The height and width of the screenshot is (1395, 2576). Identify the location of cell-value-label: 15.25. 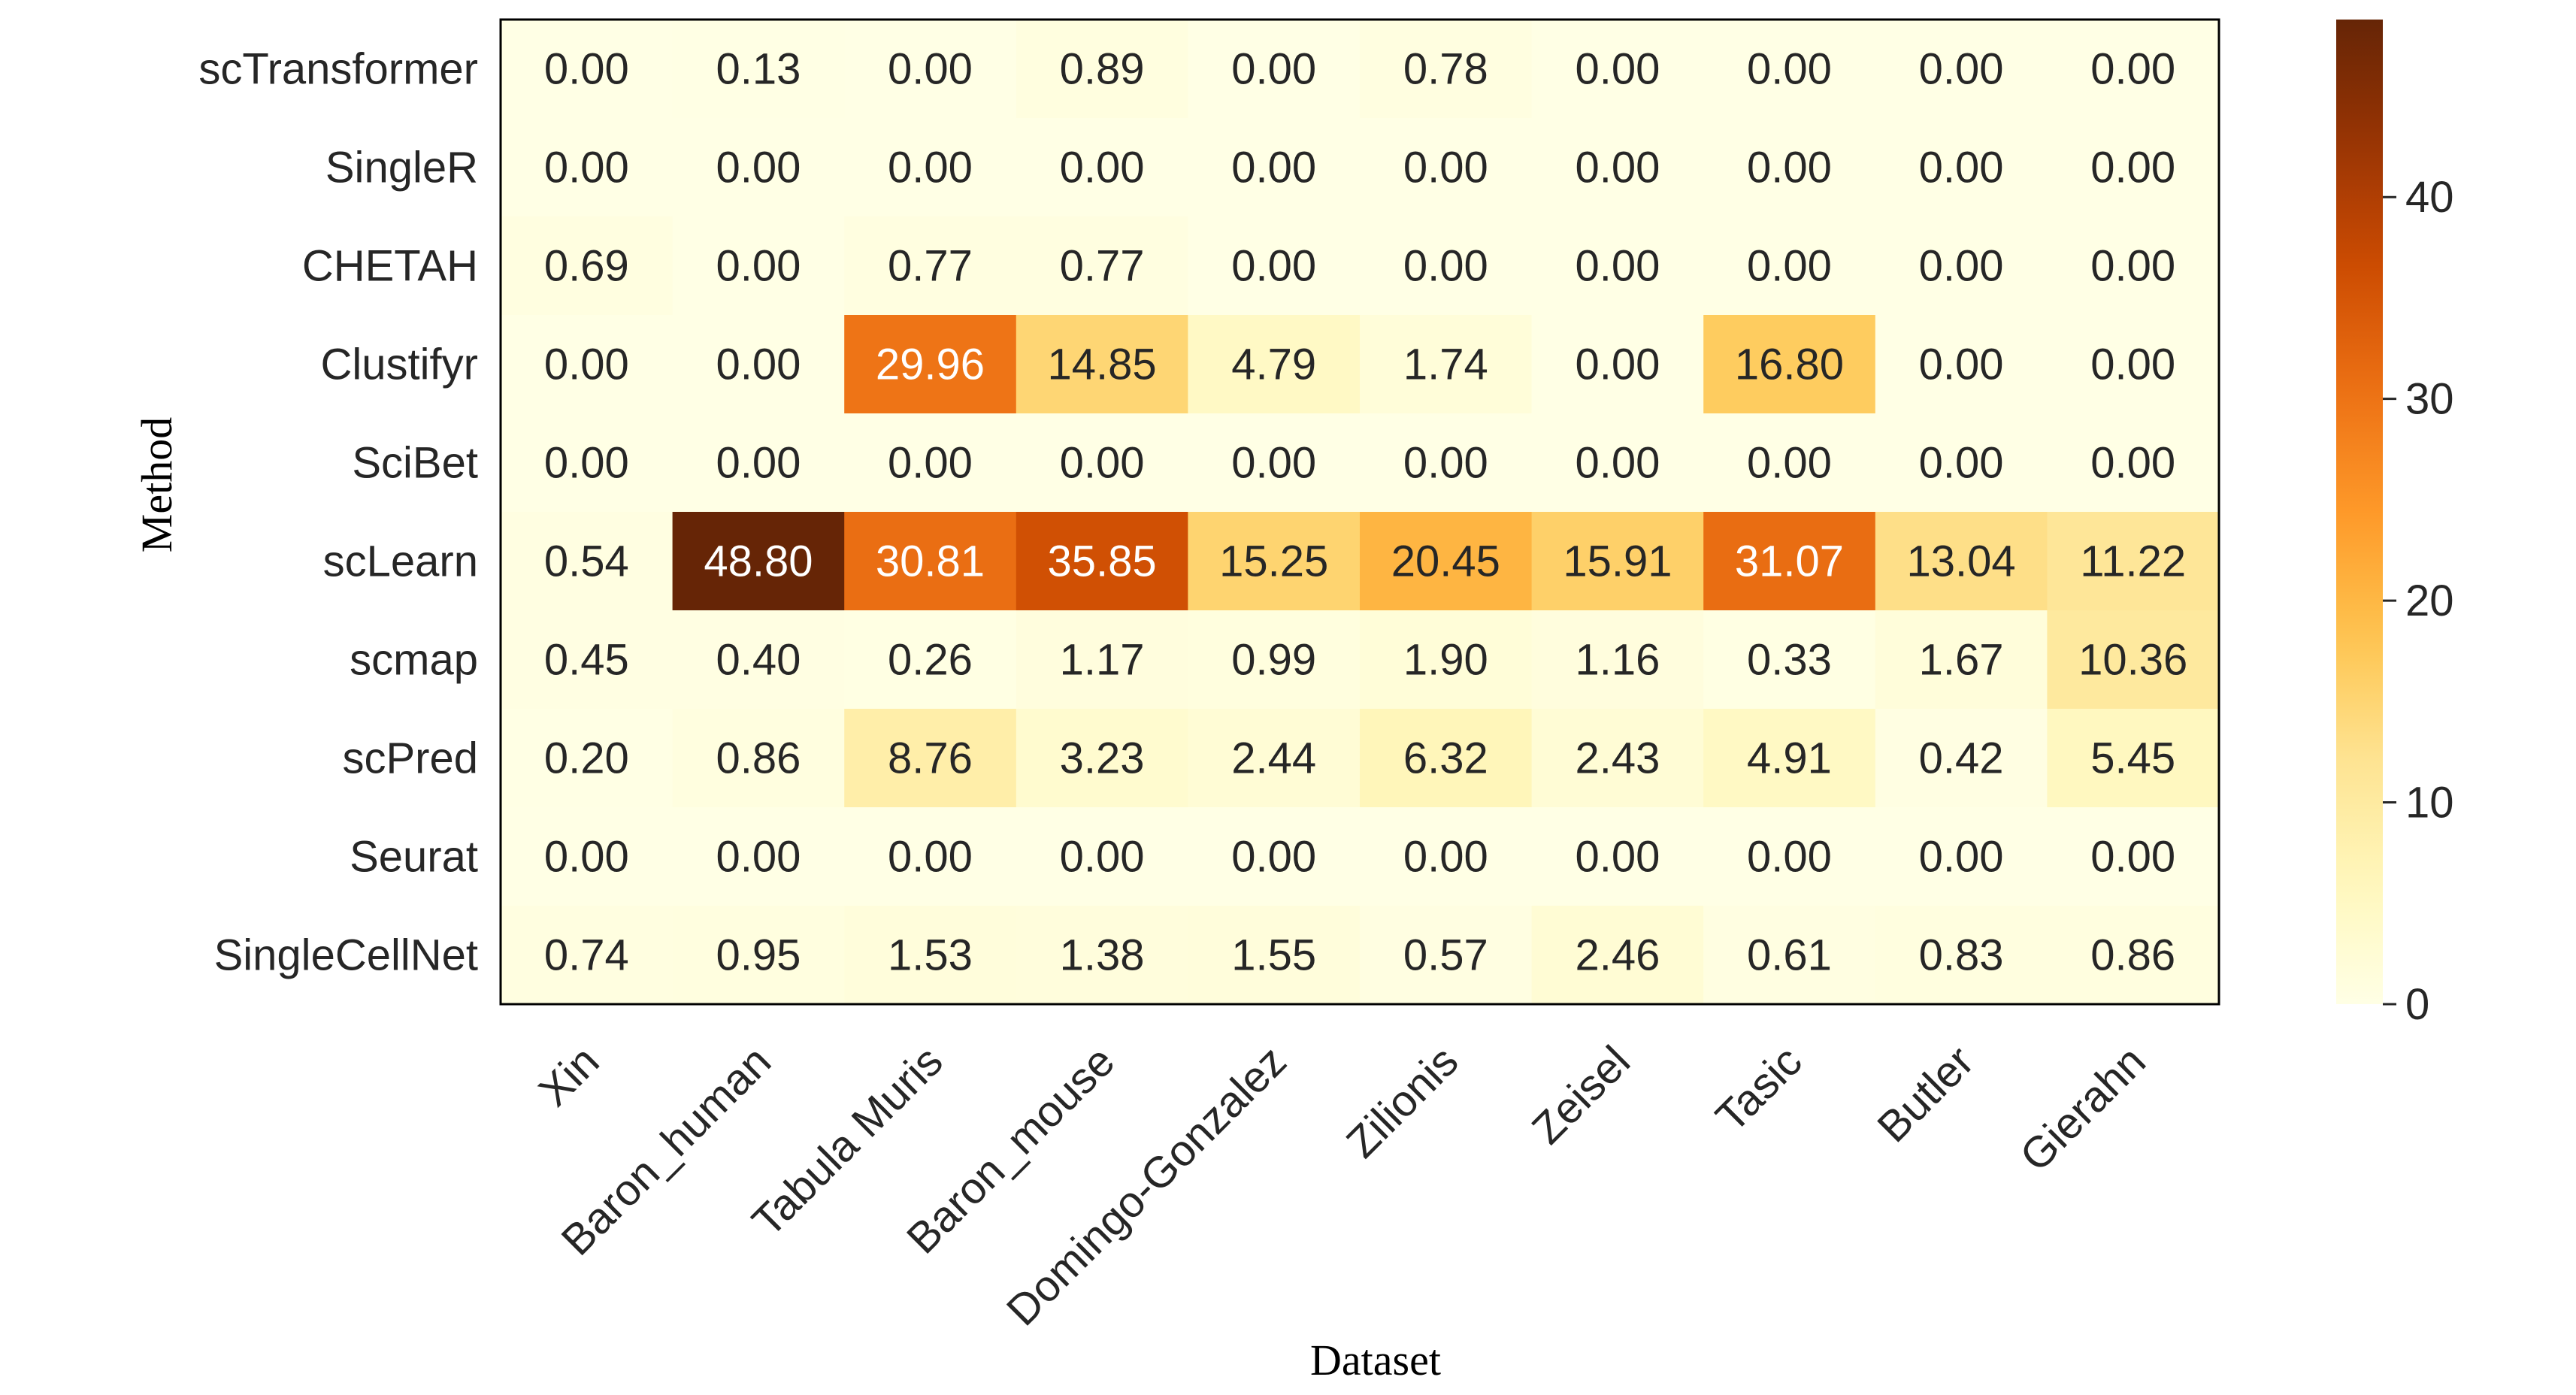
(1273, 561).